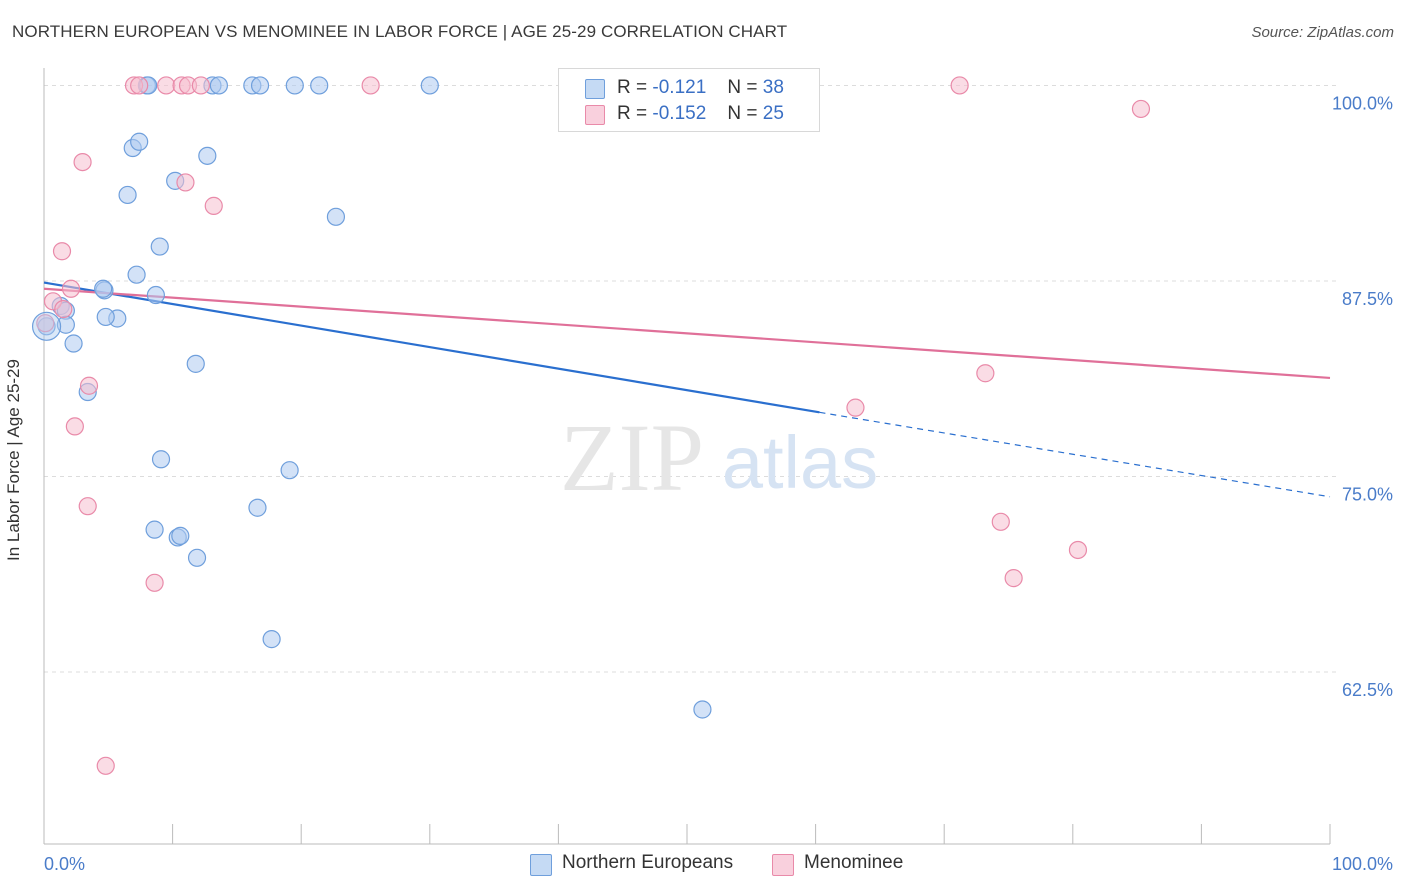 This screenshot has width=1406, height=892. I want to click on legend-swatch-blue, so click(595, 89).